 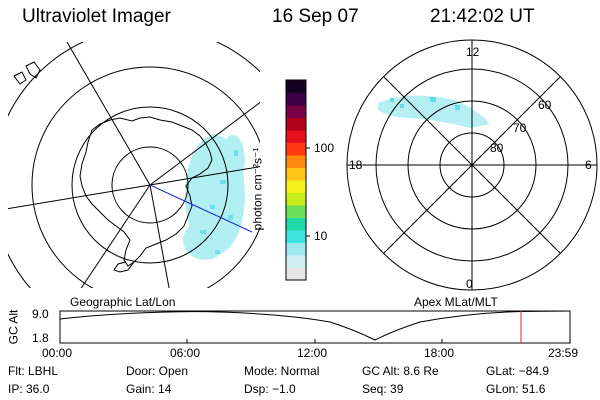 What do you see at coordinates (356, 165) in the screenshot?
I see `mlt-label-18: 18` at bounding box center [356, 165].